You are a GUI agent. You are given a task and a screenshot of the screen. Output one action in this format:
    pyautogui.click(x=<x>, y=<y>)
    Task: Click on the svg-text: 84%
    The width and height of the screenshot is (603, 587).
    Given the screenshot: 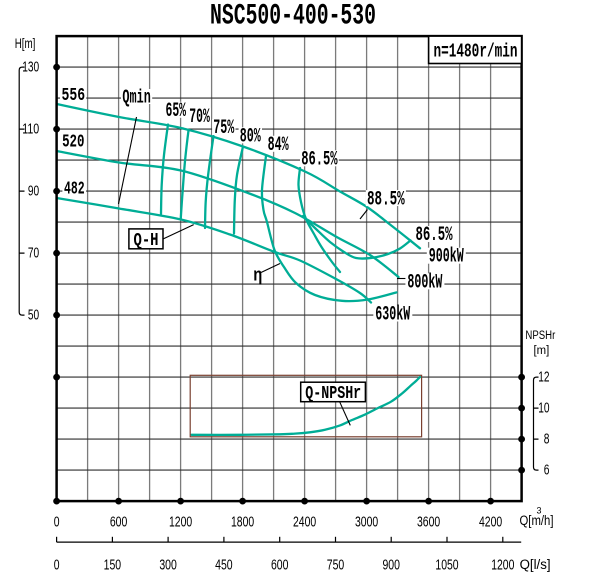 What is the action you would take?
    pyautogui.click(x=278, y=145)
    